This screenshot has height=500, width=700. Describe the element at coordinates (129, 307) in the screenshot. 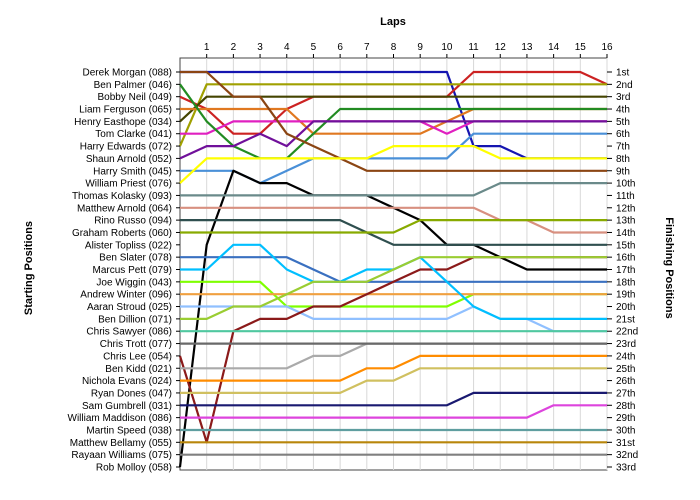

I see `starting-label-20: Aaran Stroud (025)` at that location.